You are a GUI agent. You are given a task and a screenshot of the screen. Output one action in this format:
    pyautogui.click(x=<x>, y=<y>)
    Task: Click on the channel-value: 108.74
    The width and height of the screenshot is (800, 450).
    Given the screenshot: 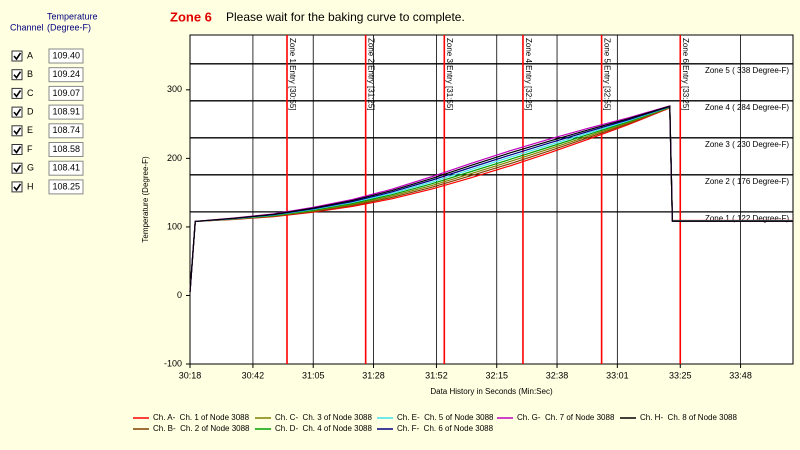 What is the action you would take?
    pyautogui.click(x=66, y=130)
    